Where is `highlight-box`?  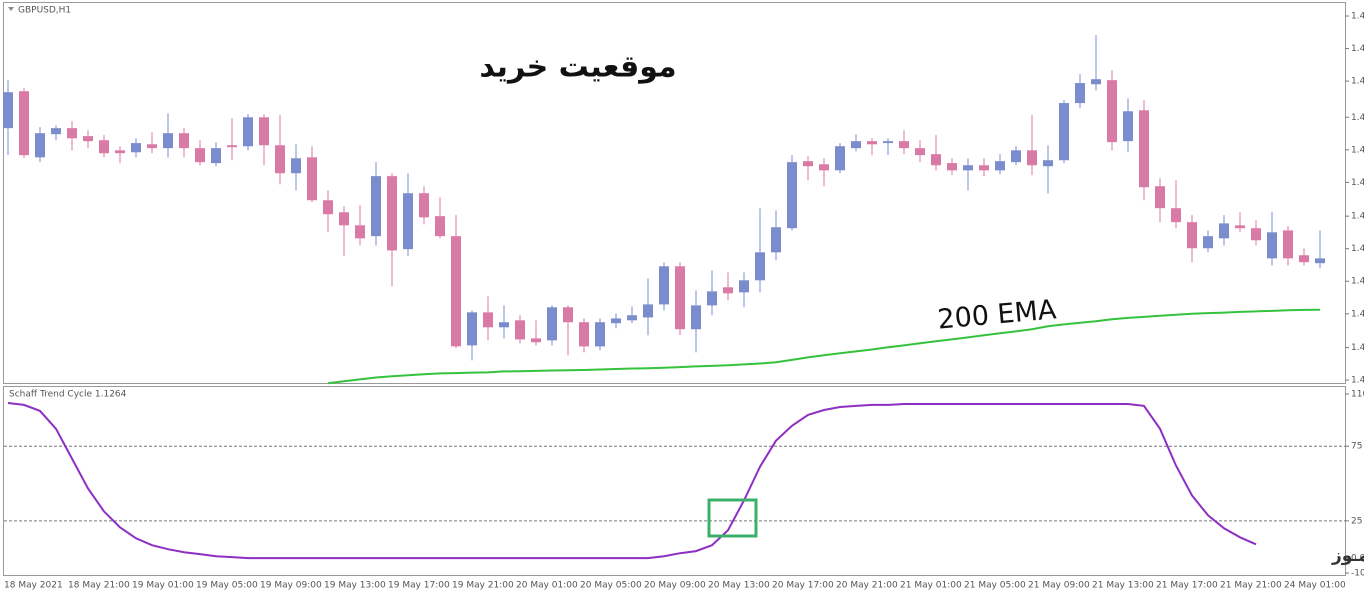
highlight-box is located at coordinates (732, 518).